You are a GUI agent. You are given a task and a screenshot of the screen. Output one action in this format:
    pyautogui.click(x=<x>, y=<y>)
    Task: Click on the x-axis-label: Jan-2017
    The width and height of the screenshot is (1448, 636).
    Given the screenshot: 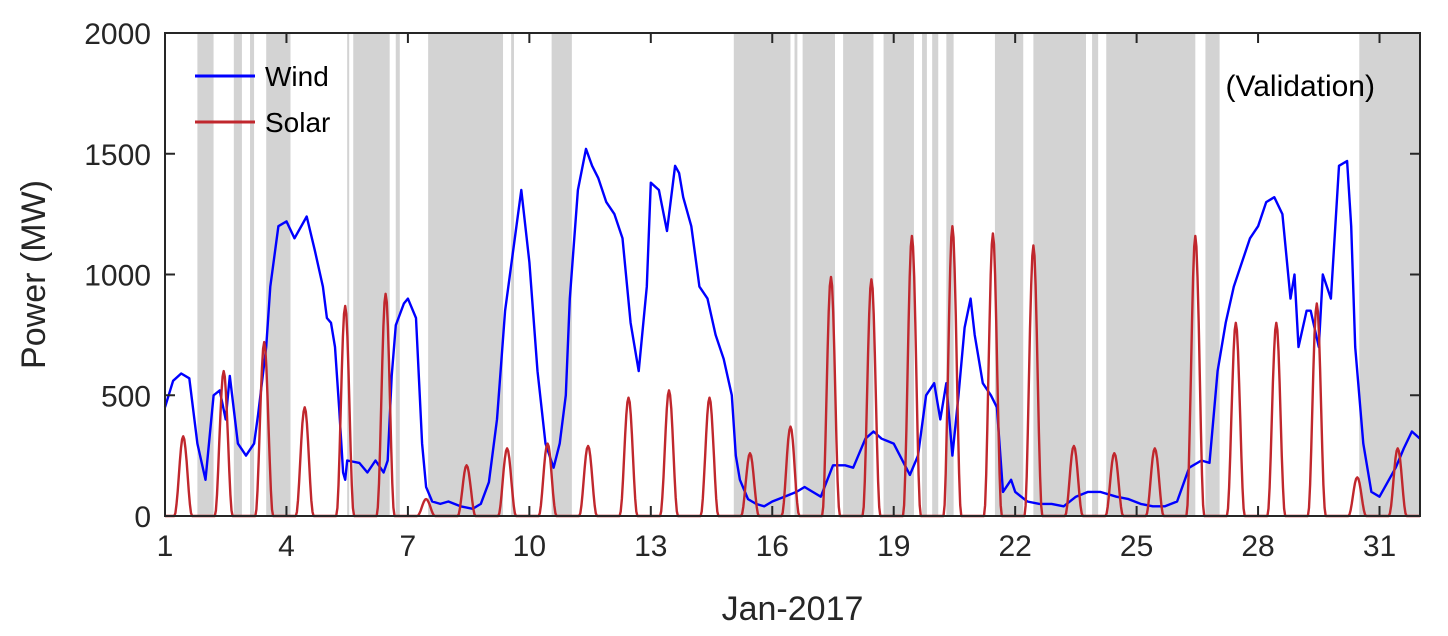 What is the action you would take?
    pyautogui.click(x=793, y=609)
    